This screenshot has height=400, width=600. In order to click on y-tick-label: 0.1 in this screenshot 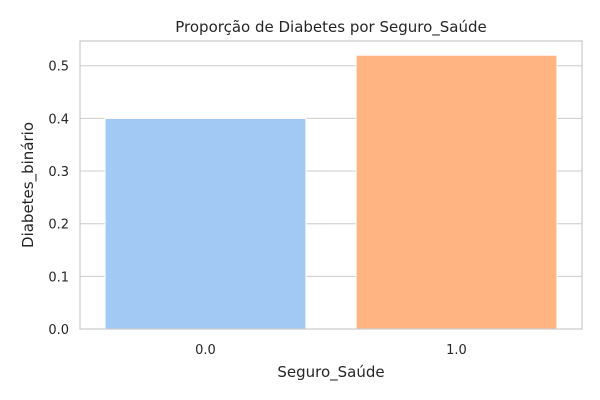, I will do `click(58, 277)`.